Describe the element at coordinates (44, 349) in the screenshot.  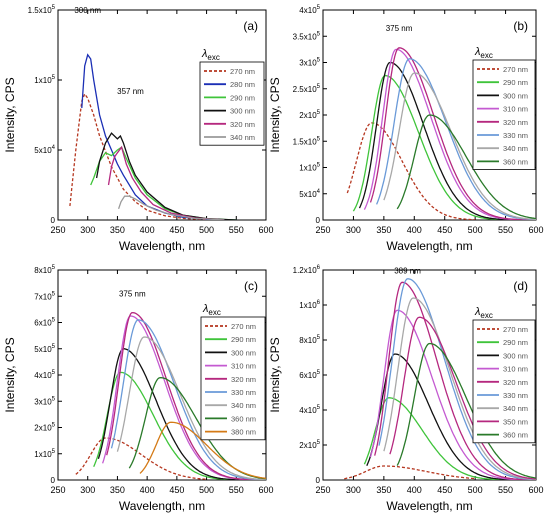
I see `y-tick-label: 5x10⁵` at that location.